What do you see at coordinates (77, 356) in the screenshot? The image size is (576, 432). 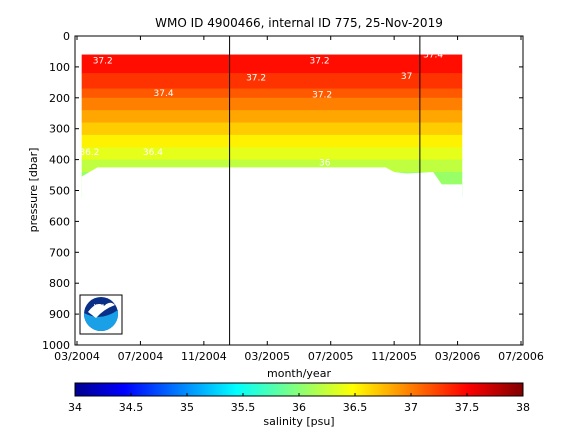 I see `x-tick-label: 03/2004` at bounding box center [77, 356].